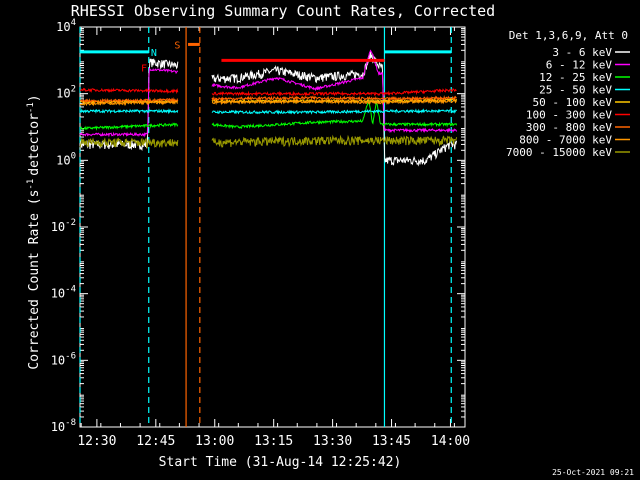  Describe the element at coordinates (280, 462) in the screenshot. I see `x-axis-label: Start Time (31-Aug-14 12:25:42)` at that location.